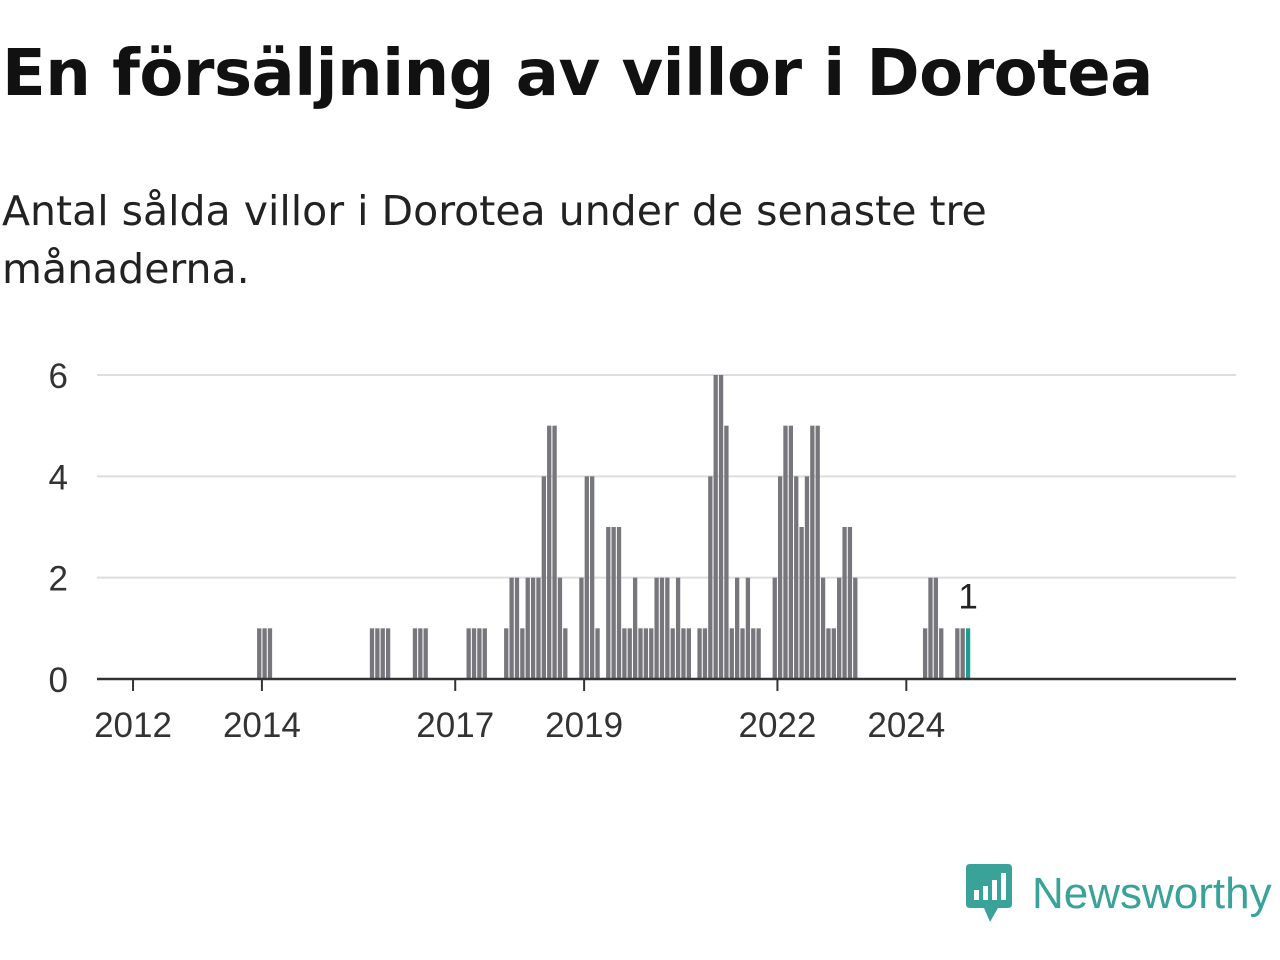  What do you see at coordinates (519, 712) in the screenshot?
I see `x-axis-ticks: 2012 2014 2017 2019 2022 2024` at bounding box center [519, 712].